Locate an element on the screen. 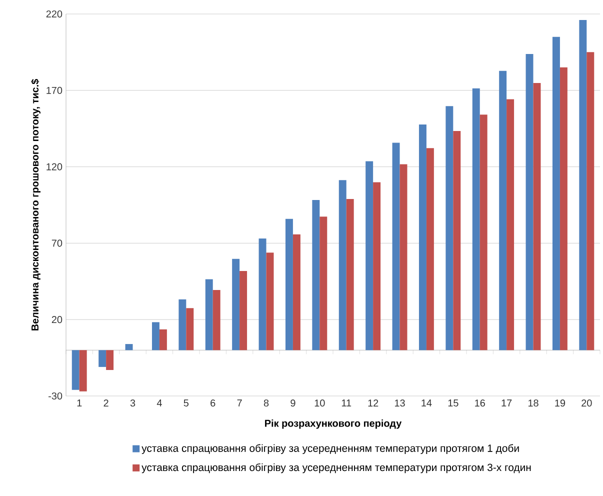  x-tick-label: 18 is located at coordinates (533, 403).